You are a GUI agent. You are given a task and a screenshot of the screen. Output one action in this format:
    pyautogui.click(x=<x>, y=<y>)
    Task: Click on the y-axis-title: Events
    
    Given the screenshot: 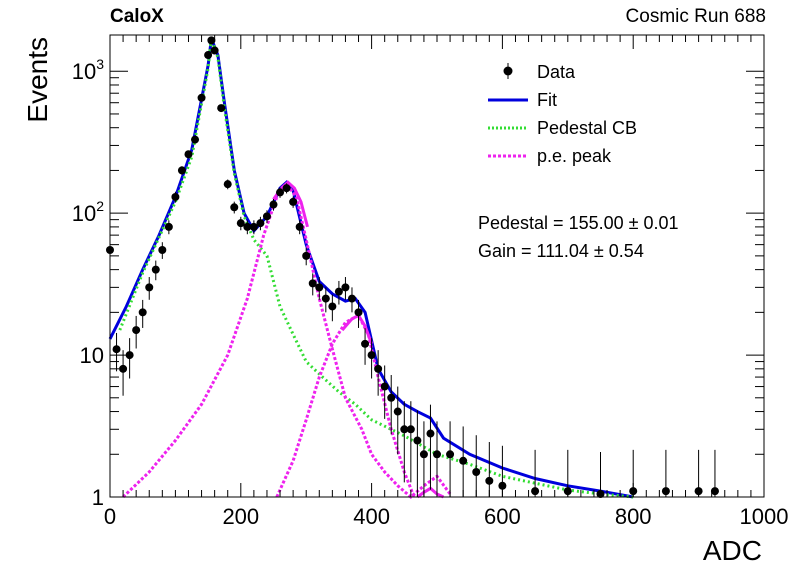 What is the action you would take?
    pyautogui.click(x=37, y=80)
    